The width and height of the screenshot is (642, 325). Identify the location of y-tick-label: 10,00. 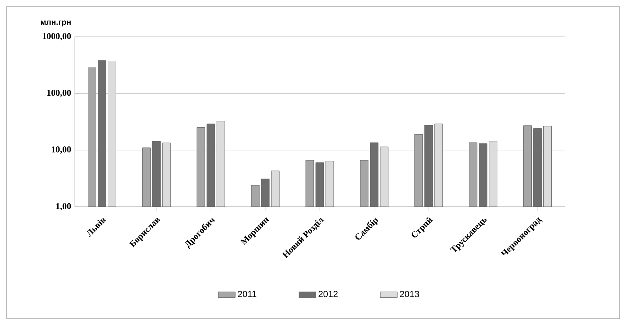
(62, 150).